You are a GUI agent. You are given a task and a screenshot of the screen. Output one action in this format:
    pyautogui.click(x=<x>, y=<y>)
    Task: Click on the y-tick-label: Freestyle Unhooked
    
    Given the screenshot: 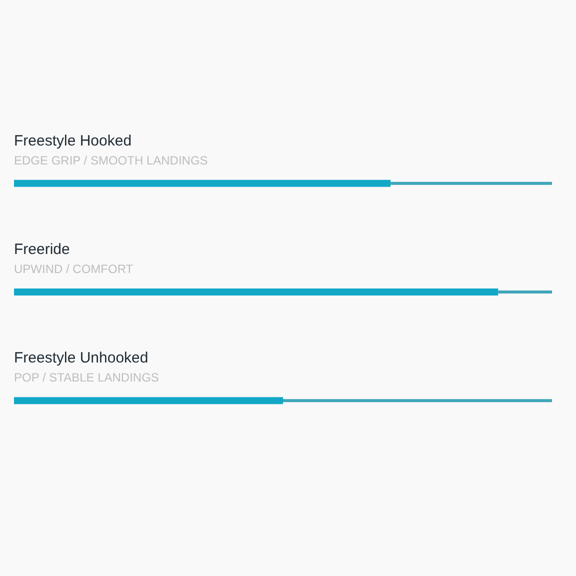 What is the action you would take?
    pyautogui.click(x=81, y=358)
    